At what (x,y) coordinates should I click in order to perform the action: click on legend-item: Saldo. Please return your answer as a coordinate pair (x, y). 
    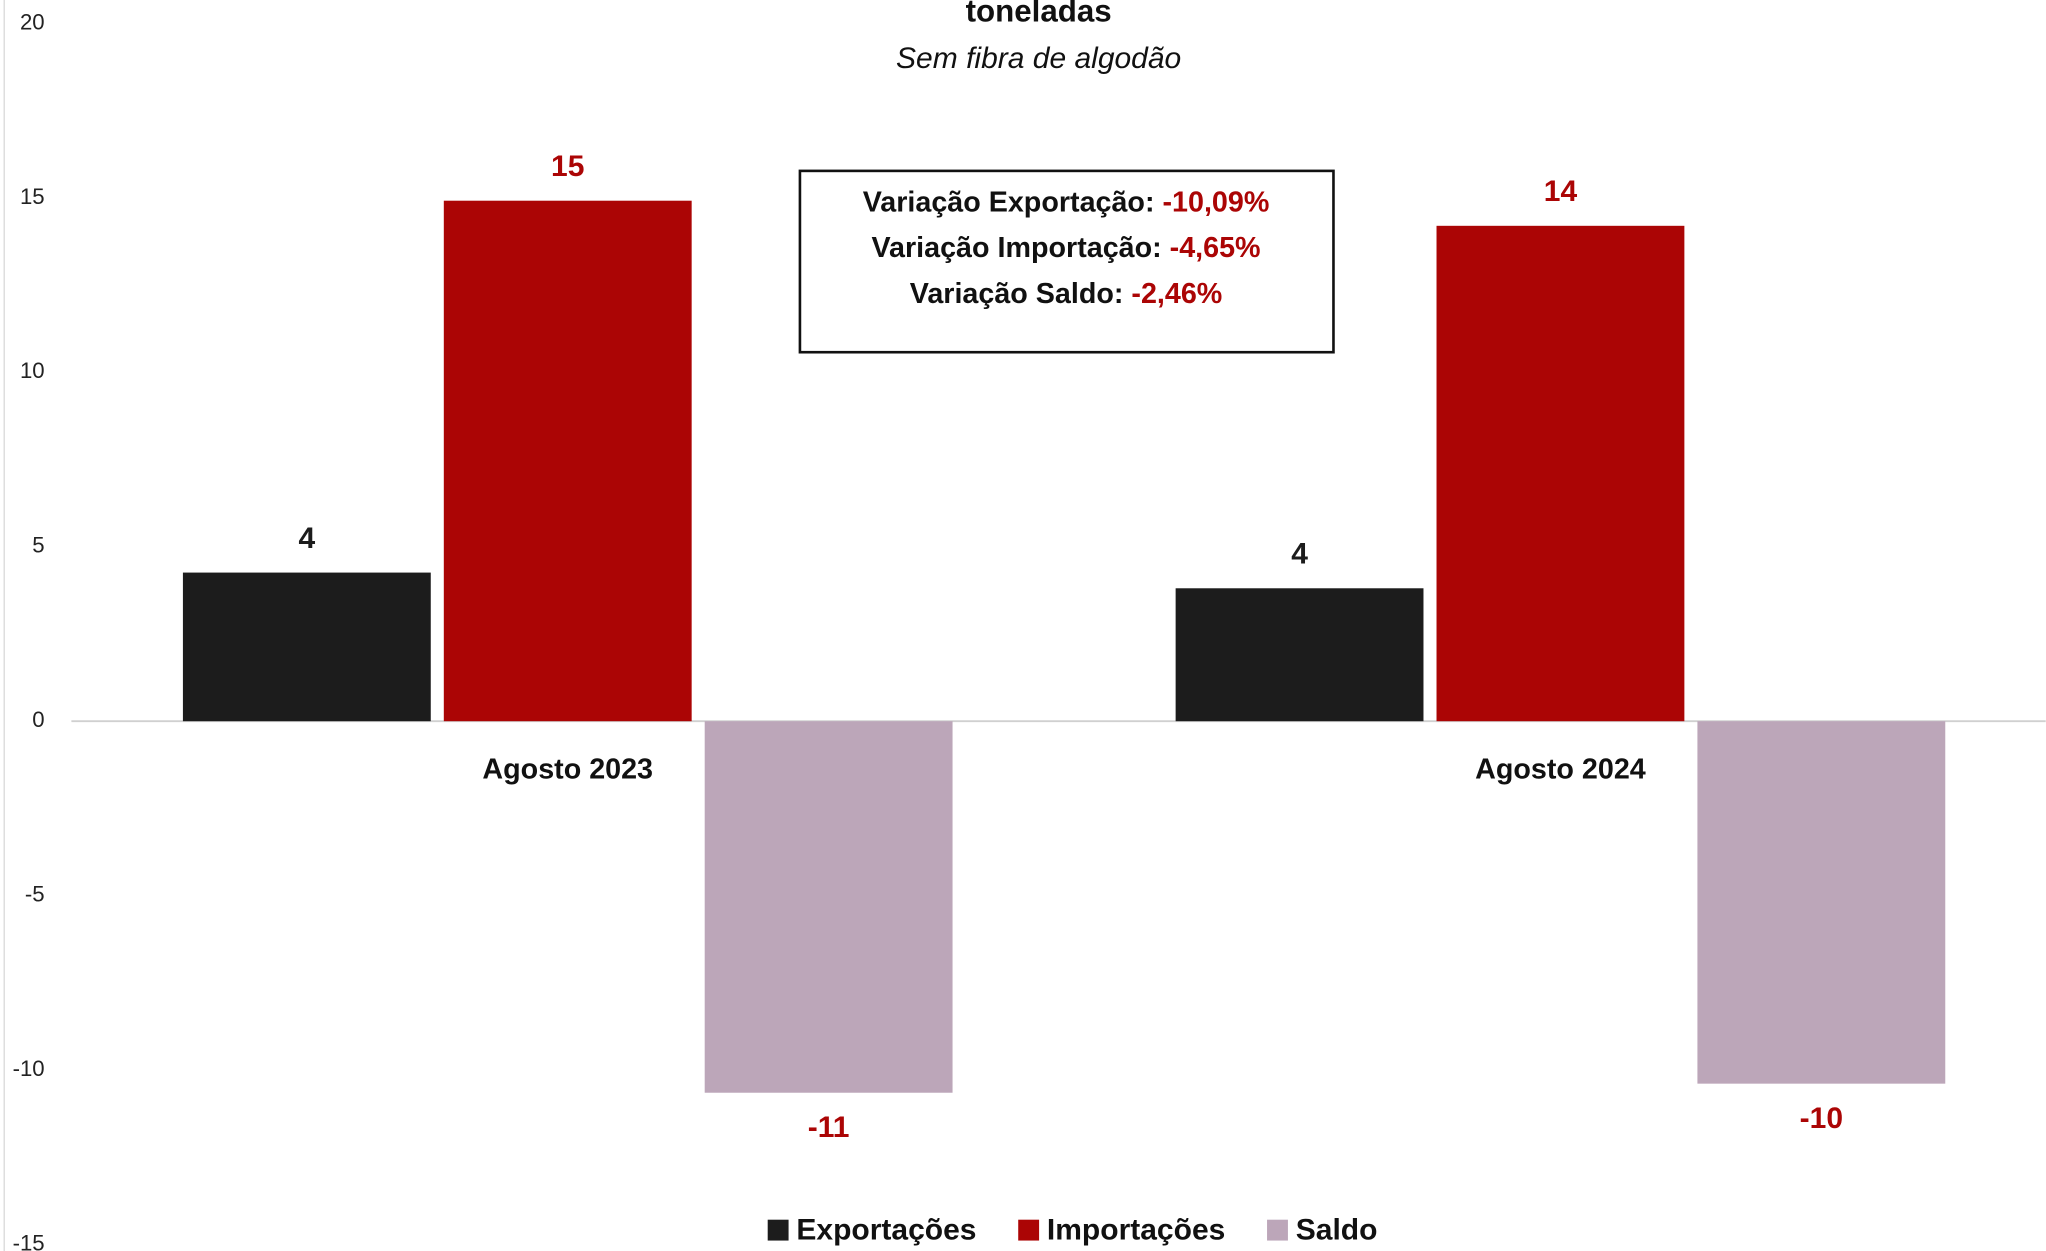
    Looking at the image, I should click on (1322, 1229).